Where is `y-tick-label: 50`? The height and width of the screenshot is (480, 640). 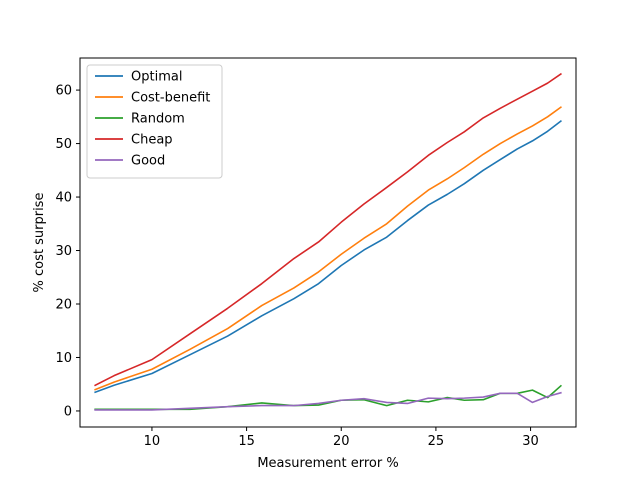
y-tick-label: 50 is located at coordinates (63, 144).